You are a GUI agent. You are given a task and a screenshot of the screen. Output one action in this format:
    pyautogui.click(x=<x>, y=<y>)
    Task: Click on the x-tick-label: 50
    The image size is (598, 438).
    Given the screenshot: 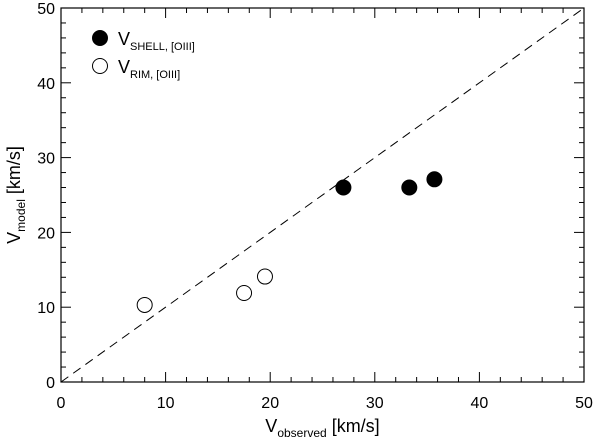 What is the action you would take?
    pyautogui.click(x=584, y=403)
    